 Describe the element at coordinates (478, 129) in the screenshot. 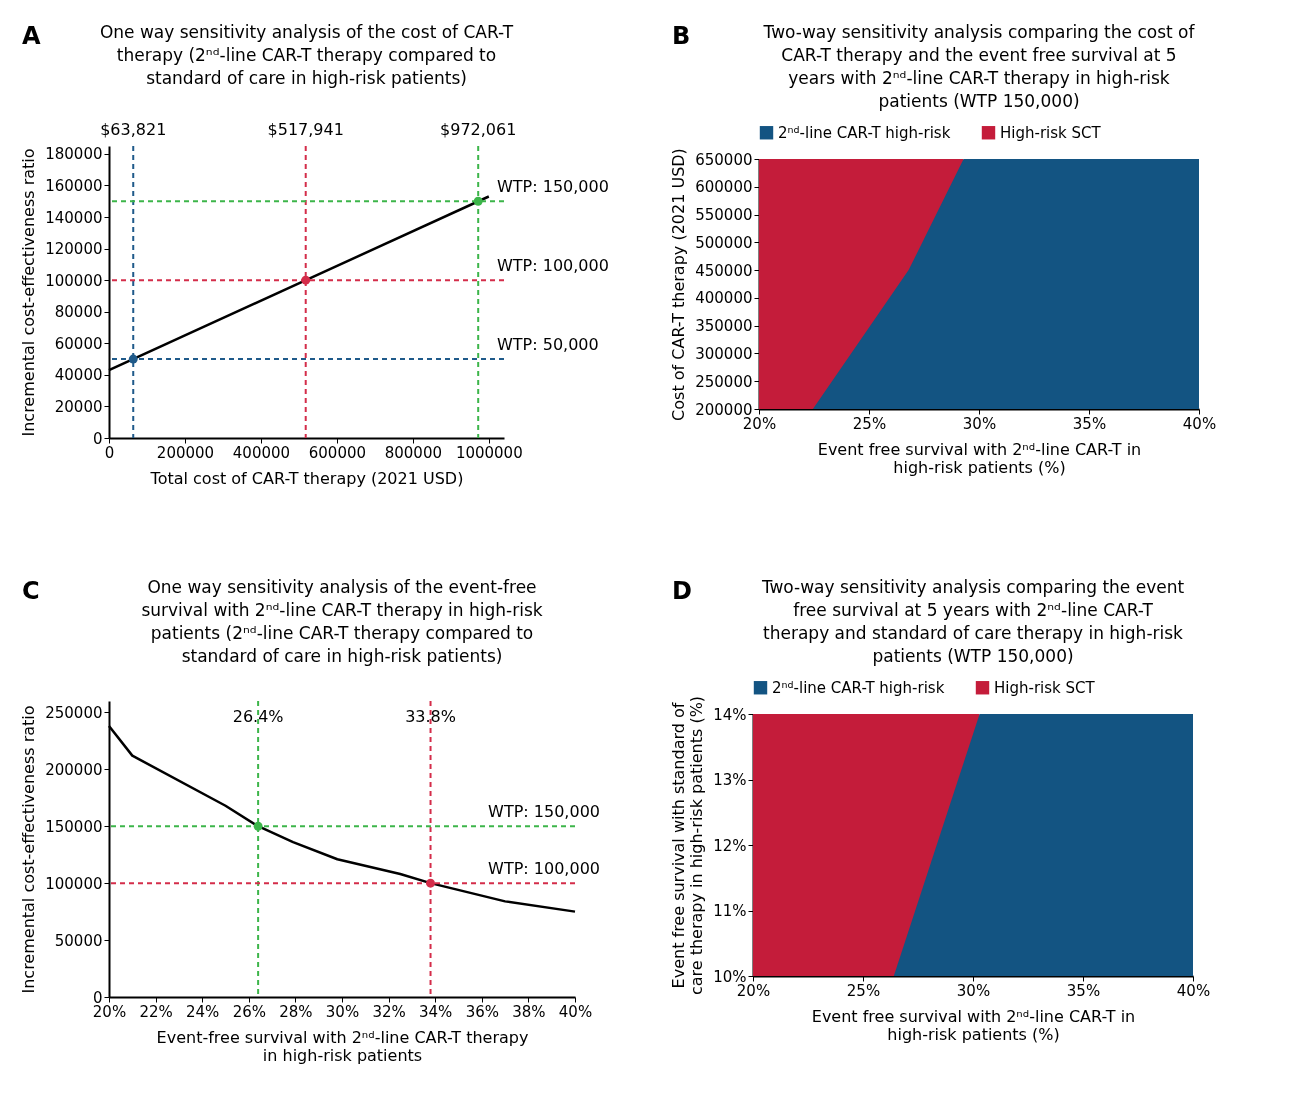

I see `ref-line-label: $972,061` at that location.